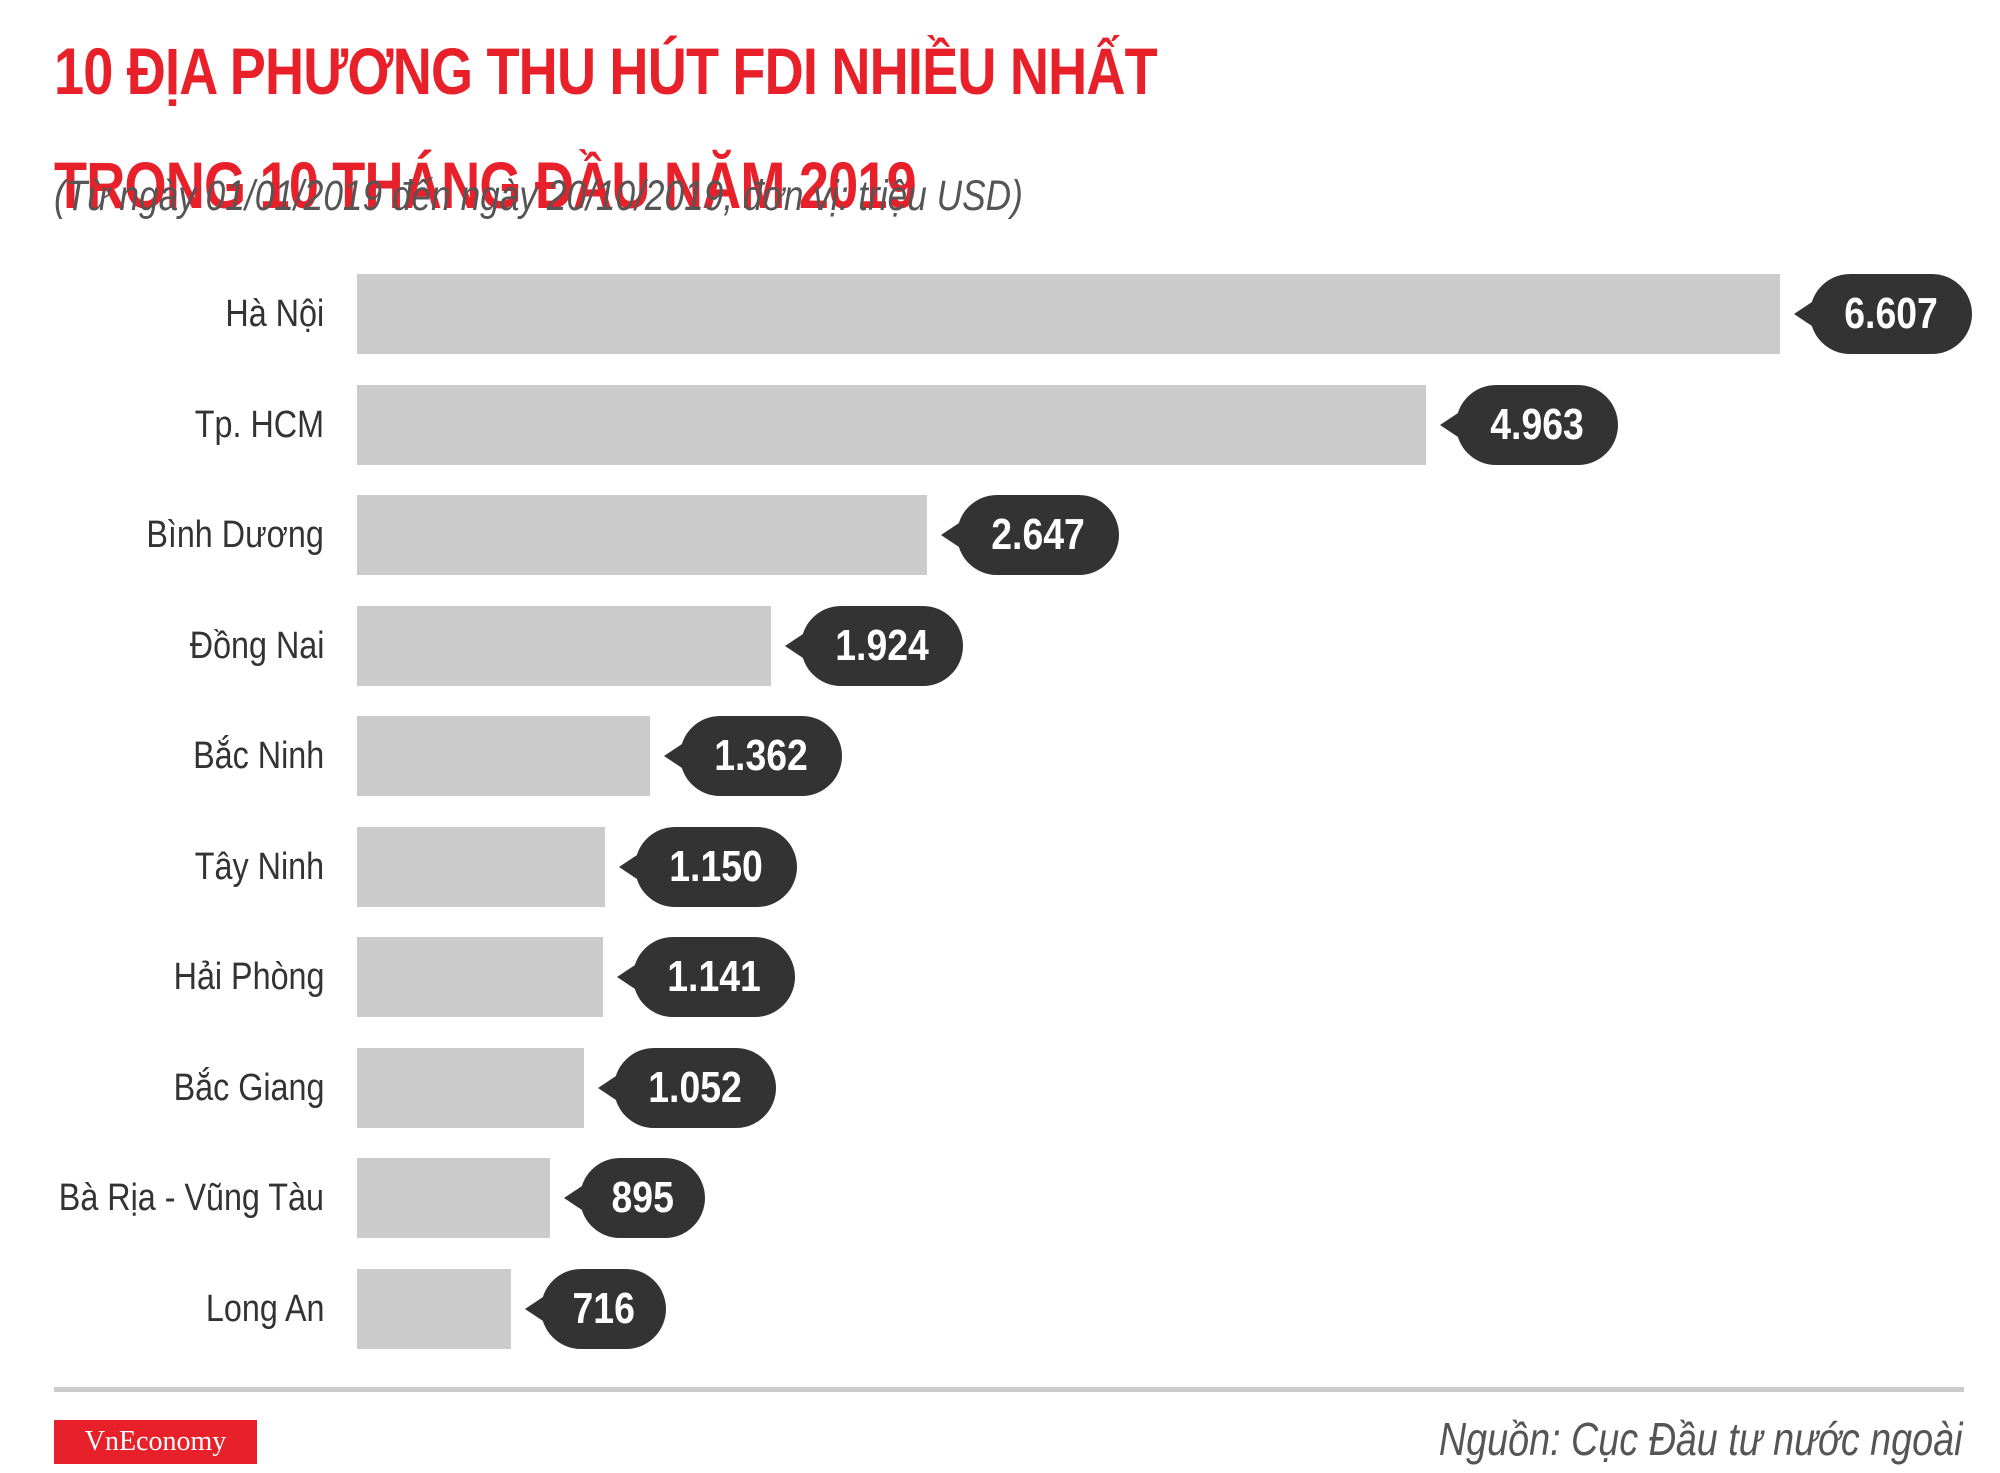 The height and width of the screenshot is (1473, 2000). What do you see at coordinates (258, 756) in the screenshot?
I see `category-label: Bắc Ninh` at bounding box center [258, 756].